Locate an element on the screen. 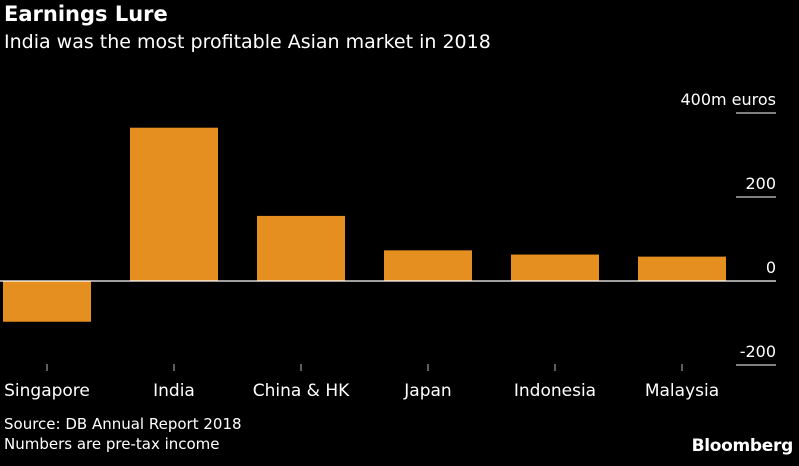 Image resolution: width=799 pixels, height=466 pixels. y-tick-label: 200 is located at coordinates (760, 183).